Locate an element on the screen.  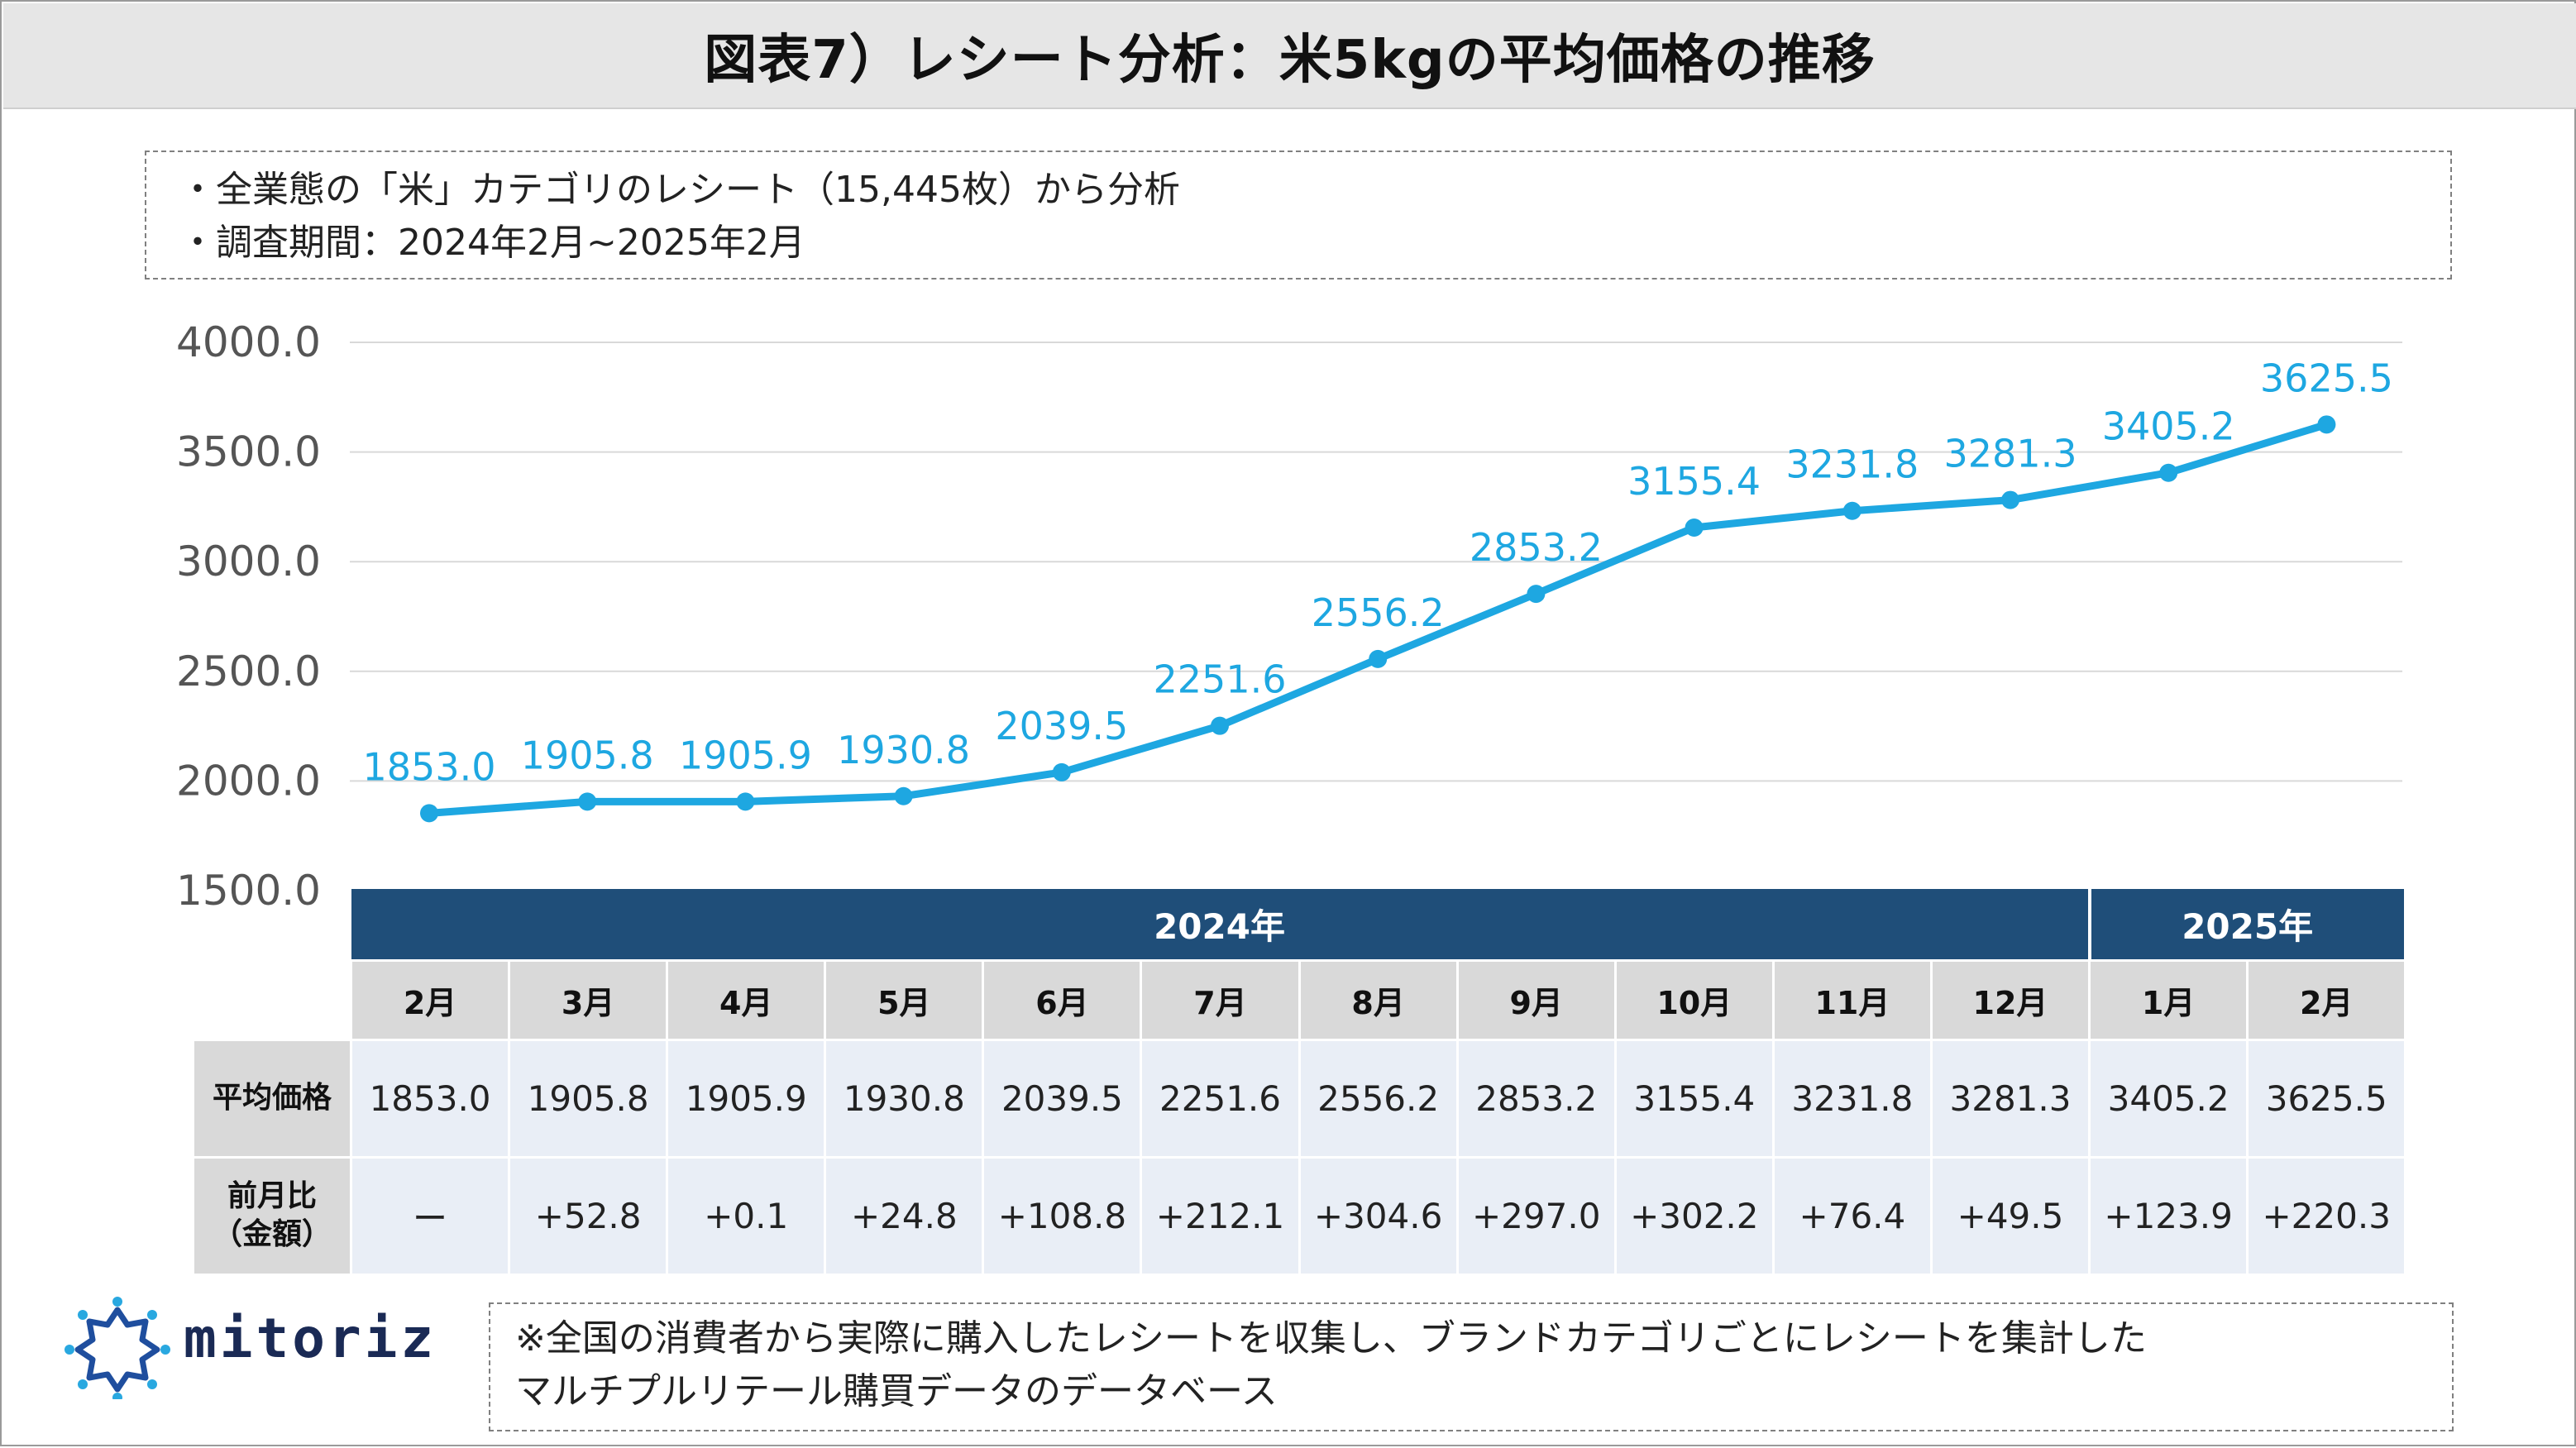
table-cell: 3155.4 is located at coordinates (1694, 1098).